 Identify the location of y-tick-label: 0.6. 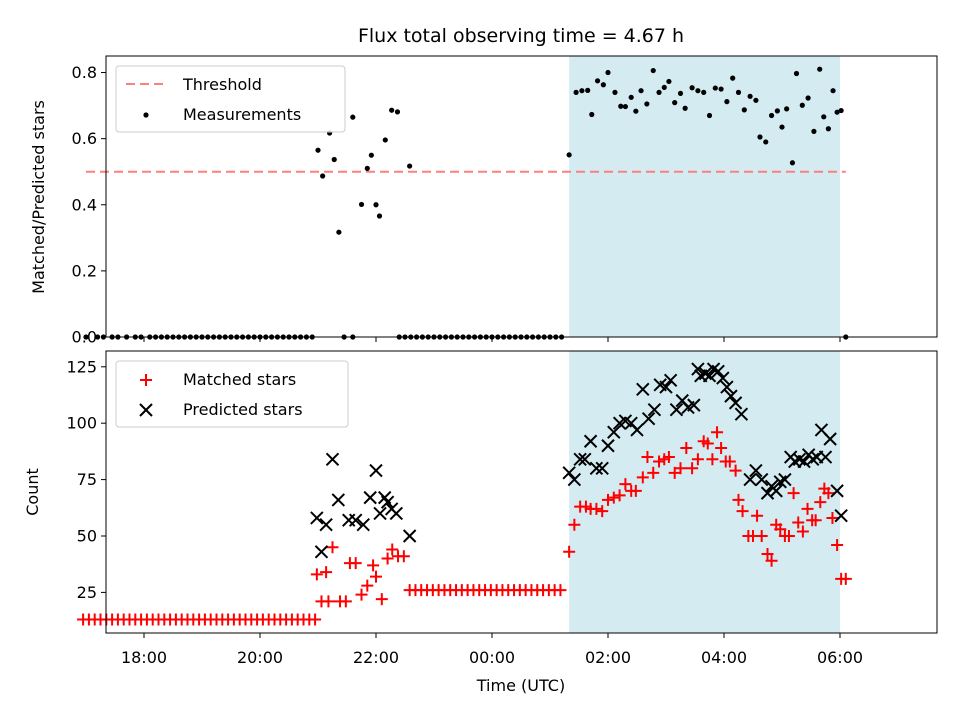
(84, 138).